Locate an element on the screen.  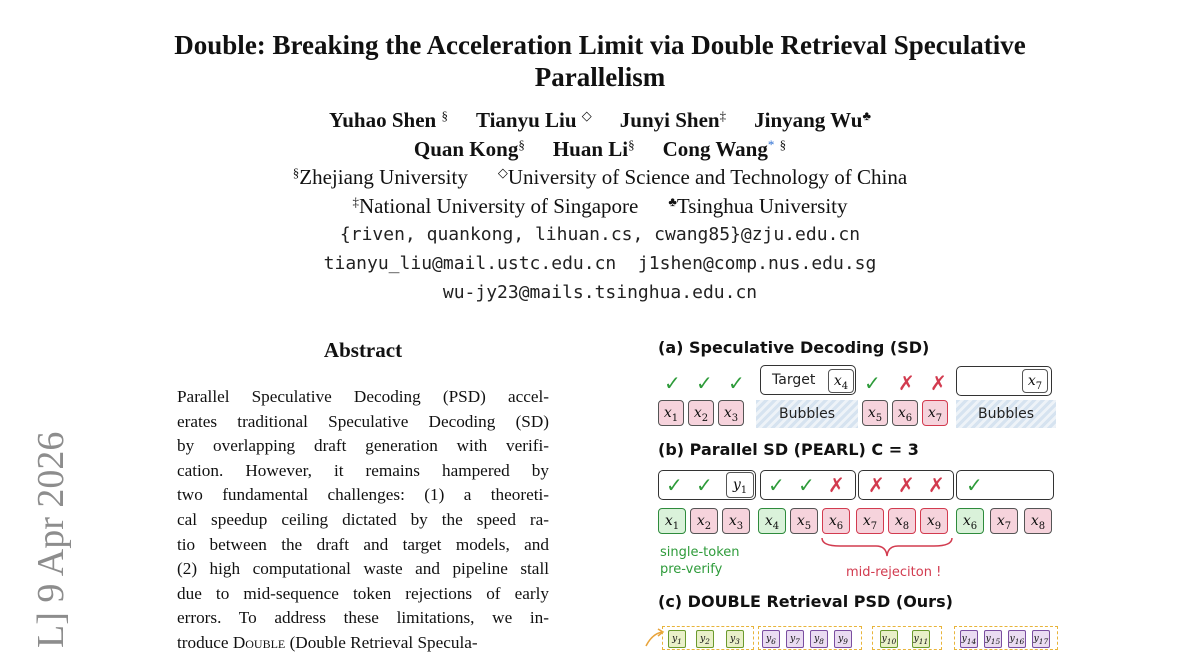
author-name: Quan Kong is located at coordinates (466, 149).